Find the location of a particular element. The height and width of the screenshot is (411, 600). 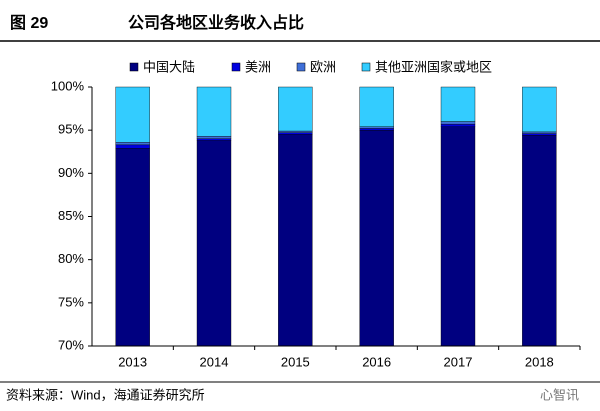

chart-title: 公司各地区业务收入占比 is located at coordinates (216, 22).